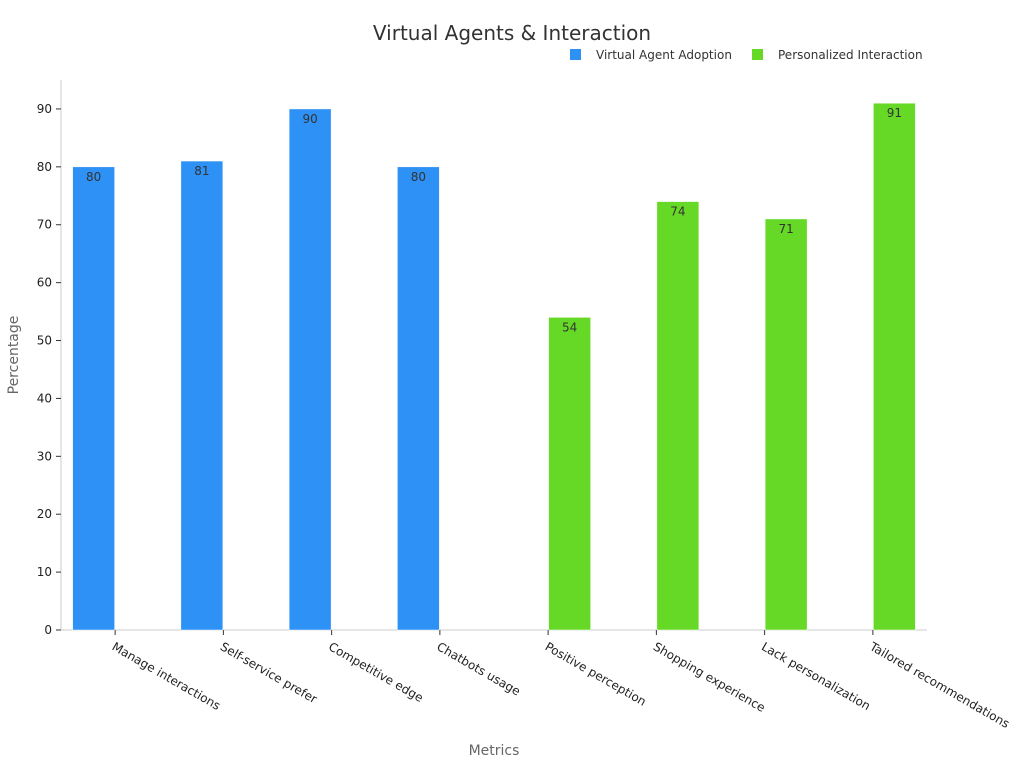 Image resolution: width=1024 pixels, height=768 pixels. Describe the element at coordinates (850, 55) in the screenshot. I see `legend-label-personalized-interaction: Personalized Interaction` at that location.